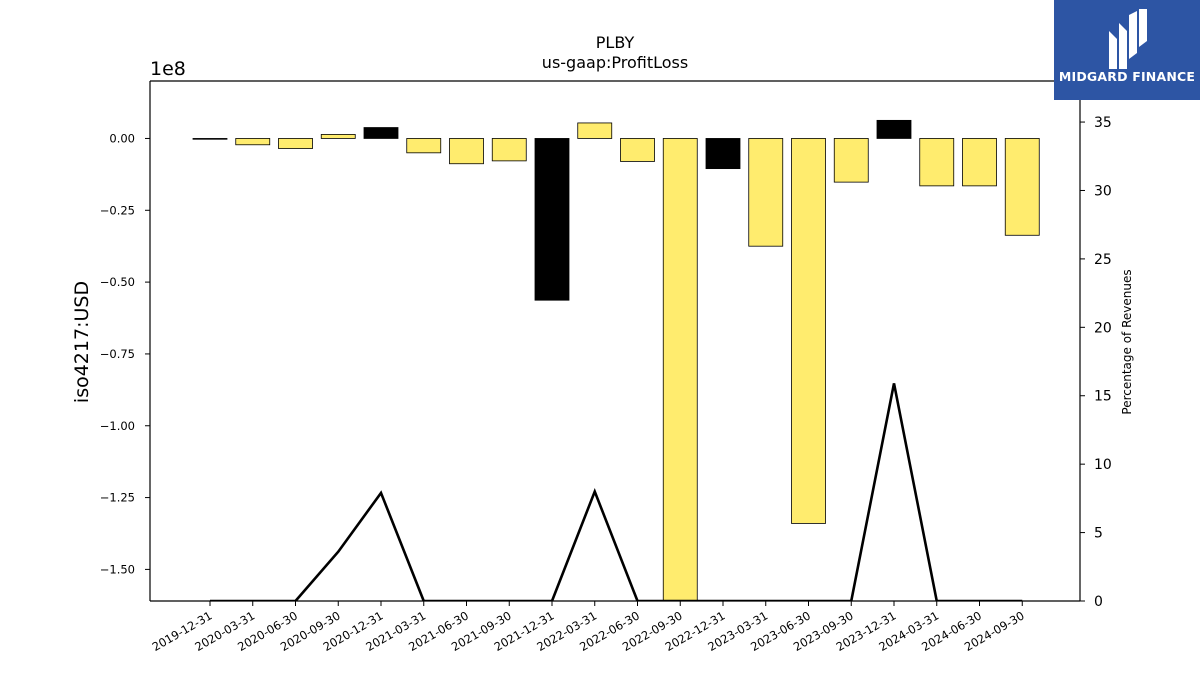 The height and width of the screenshot is (675, 1200). I want to click on y2-tick-label: 25, so click(1103, 260).